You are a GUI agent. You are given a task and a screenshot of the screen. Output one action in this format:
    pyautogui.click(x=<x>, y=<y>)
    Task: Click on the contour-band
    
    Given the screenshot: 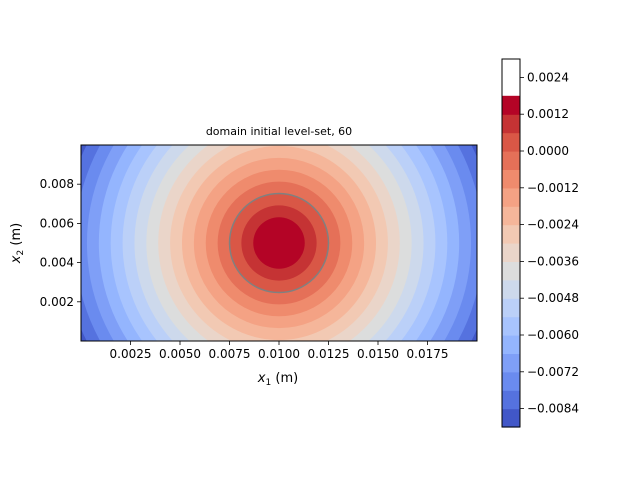 What is the action you would take?
    pyautogui.click(x=279, y=243)
    